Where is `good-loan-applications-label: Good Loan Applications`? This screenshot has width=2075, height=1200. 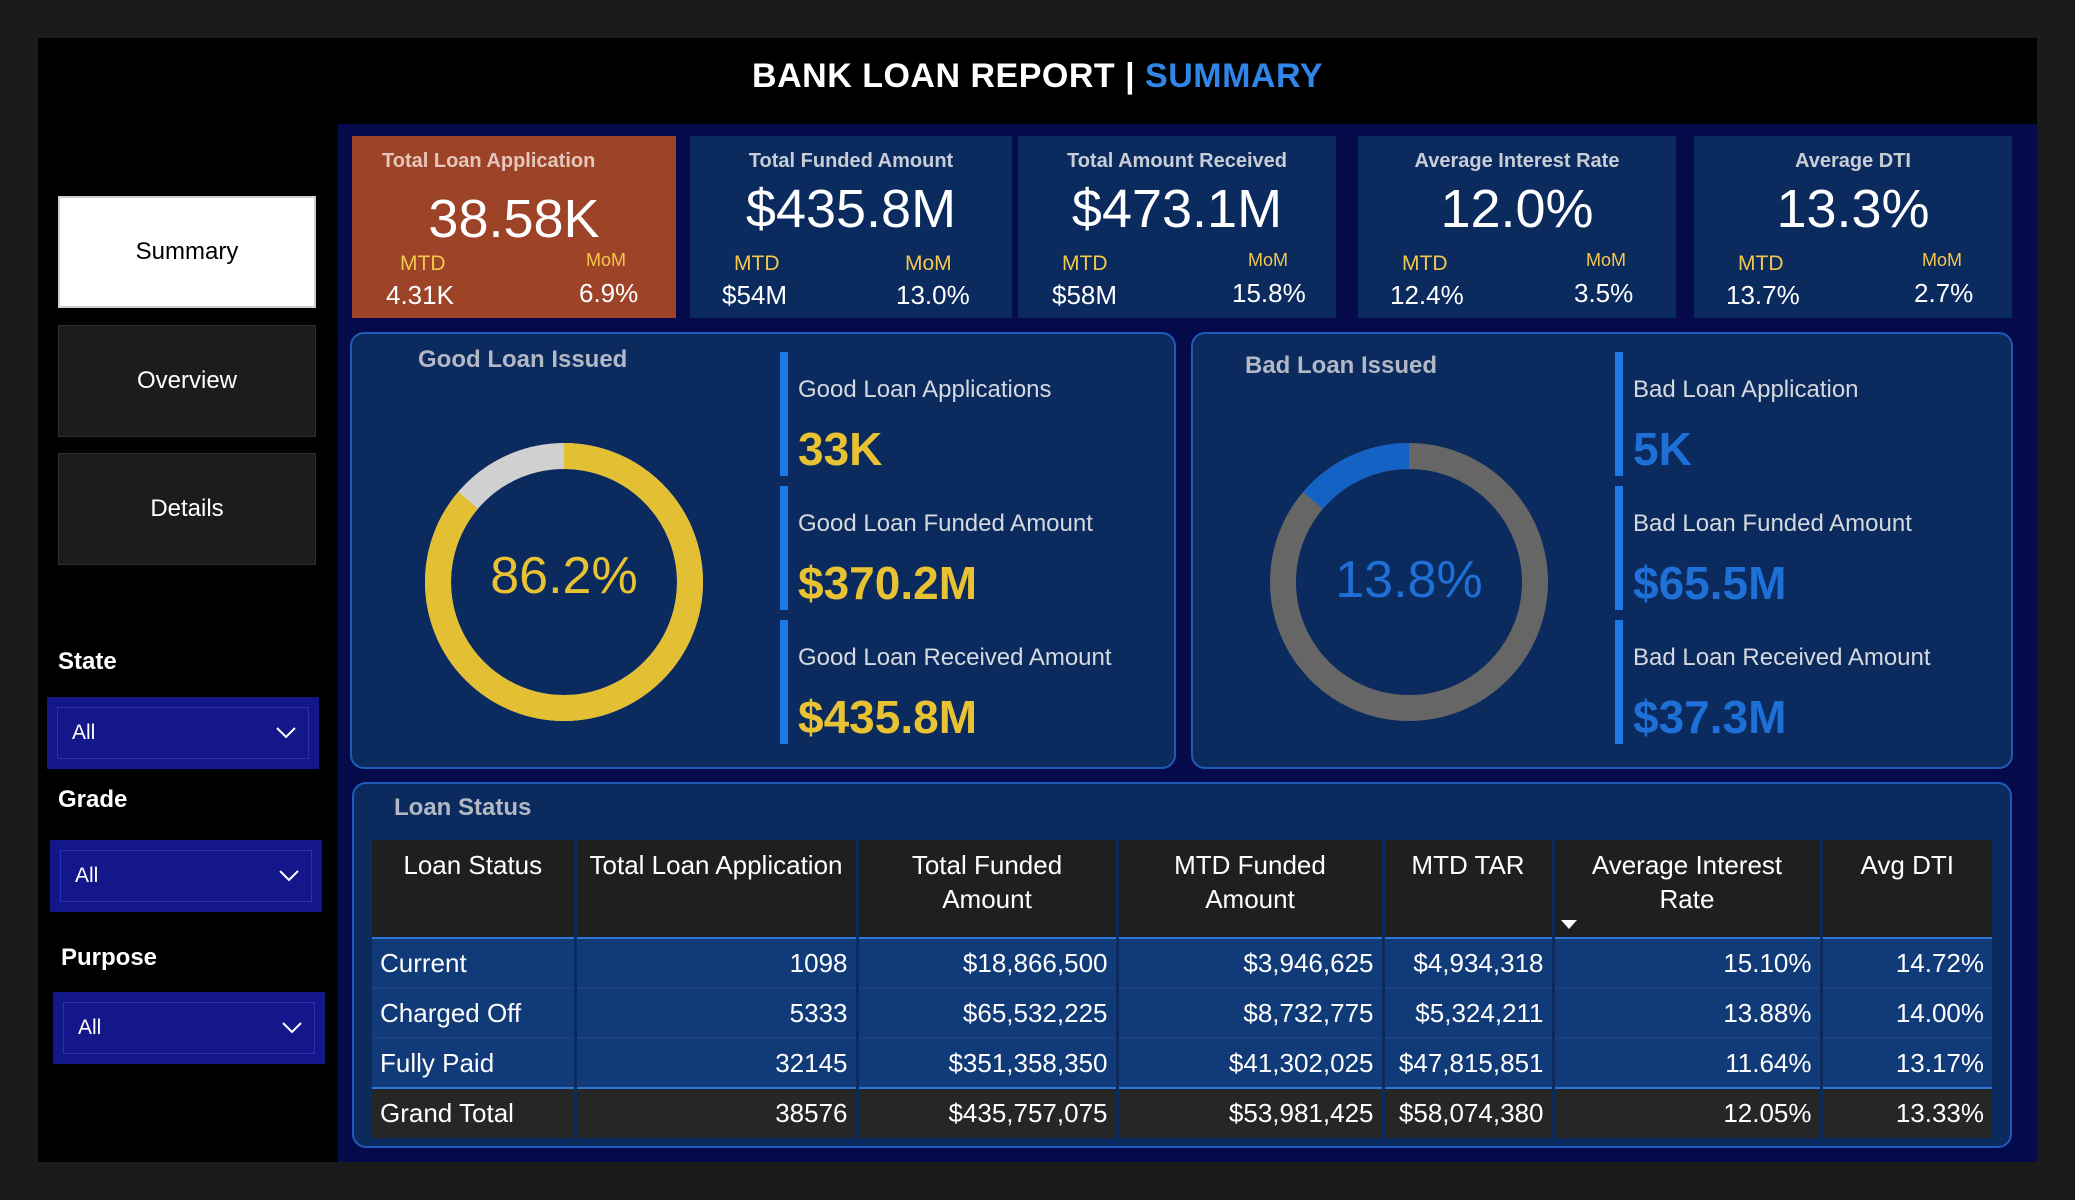
good-loan-applications-label: Good Loan Applications is located at coordinates (925, 389).